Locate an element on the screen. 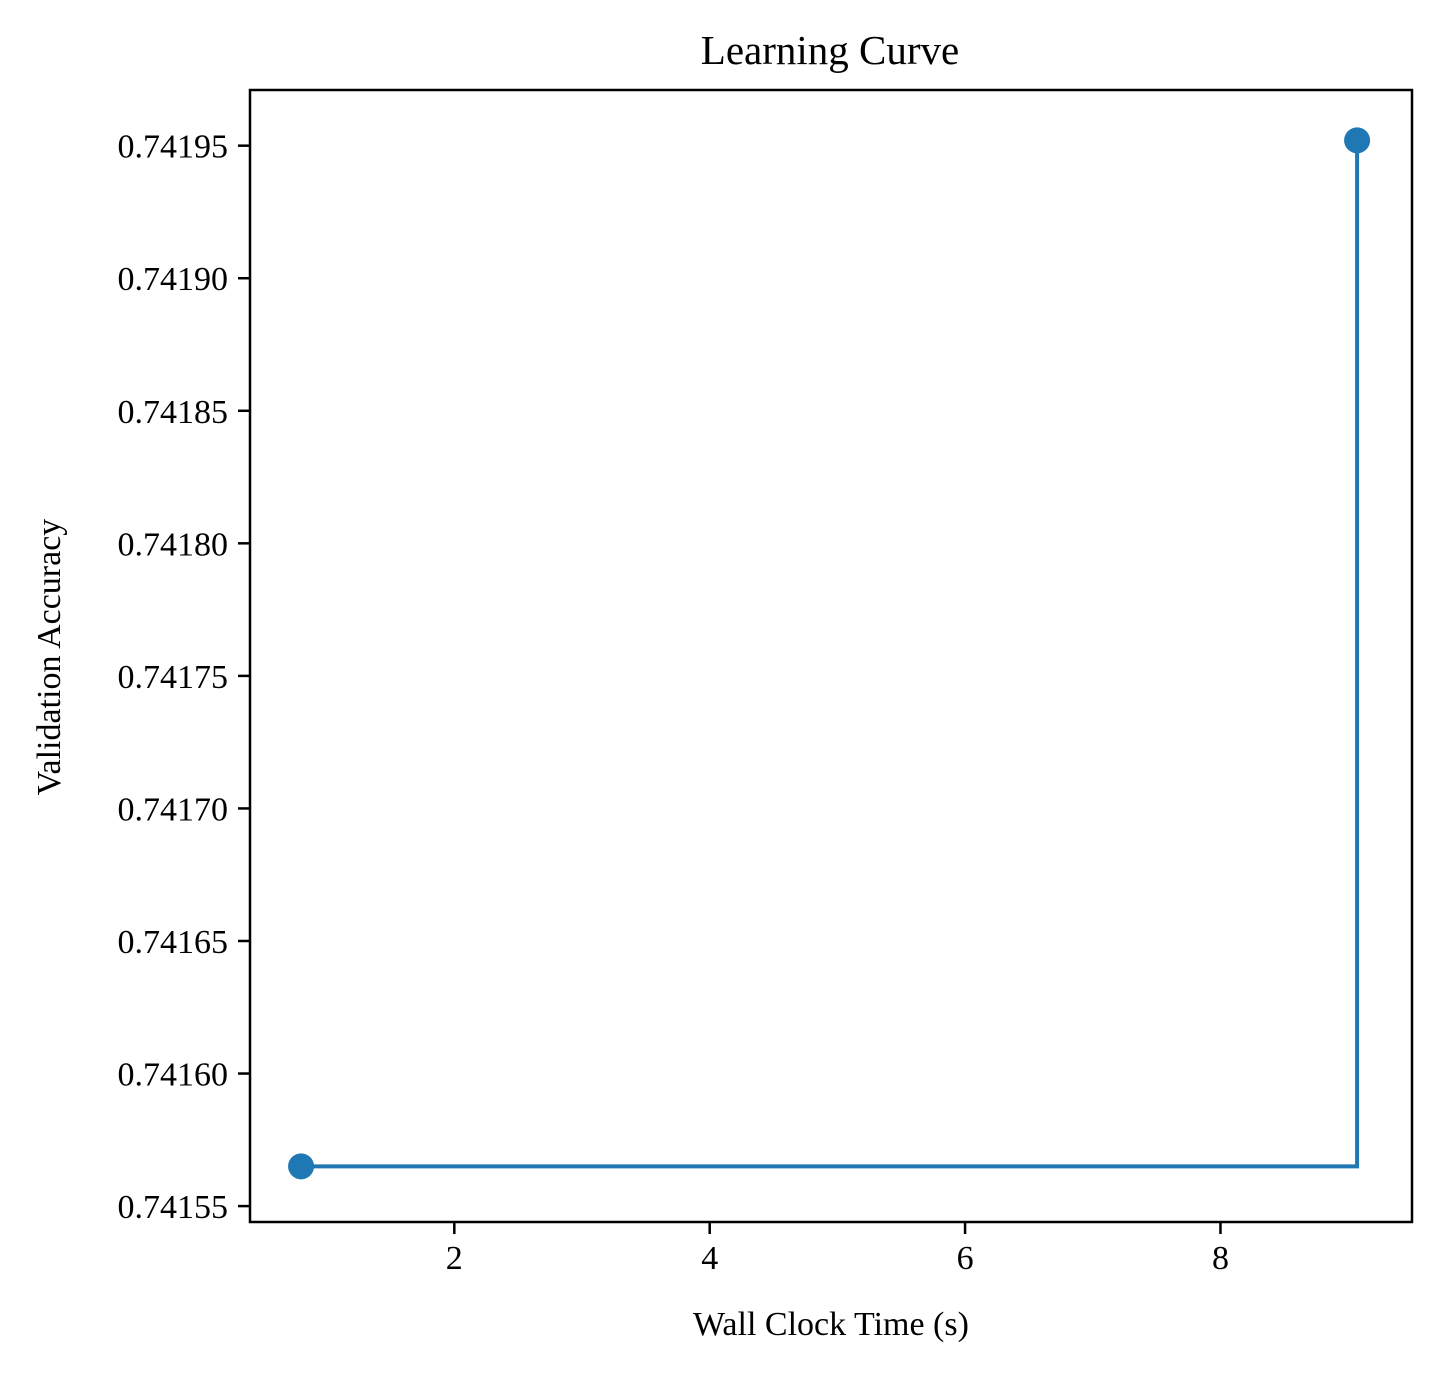  y-tick-label: 0.74165 is located at coordinates (173, 942).